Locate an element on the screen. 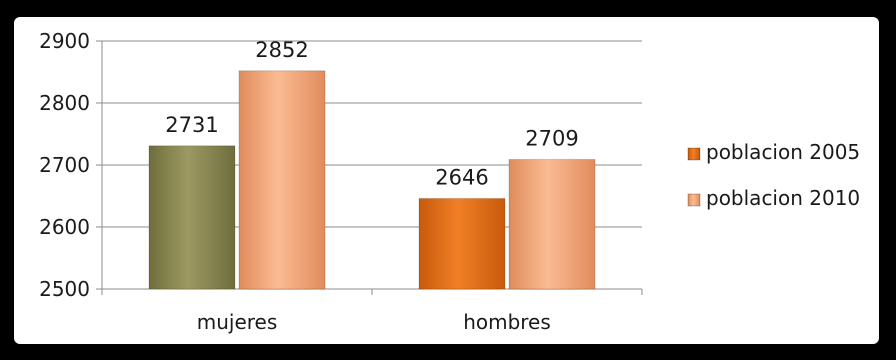  legend-label: poblacion 2010 is located at coordinates (783, 198).